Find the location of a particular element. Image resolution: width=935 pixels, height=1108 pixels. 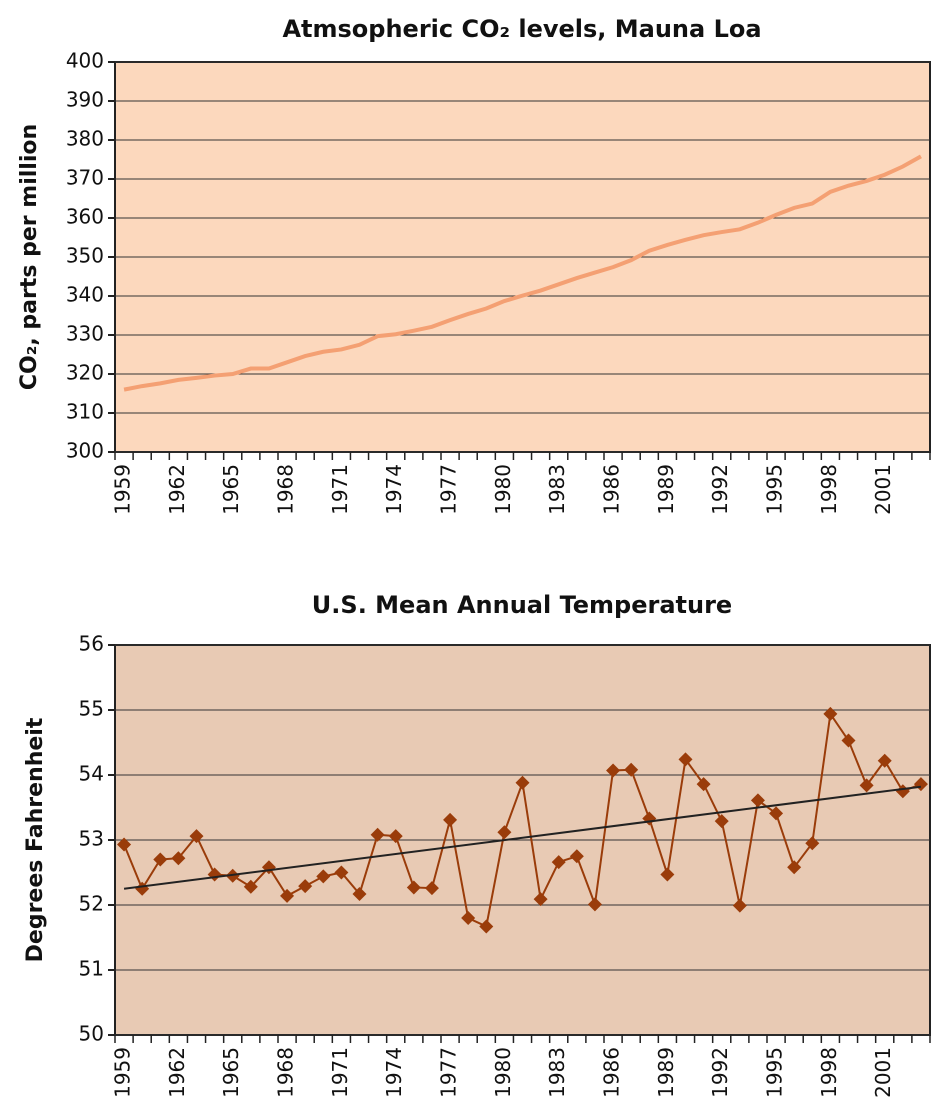

y-tick-label: 340 is located at coordinates (85, 295).